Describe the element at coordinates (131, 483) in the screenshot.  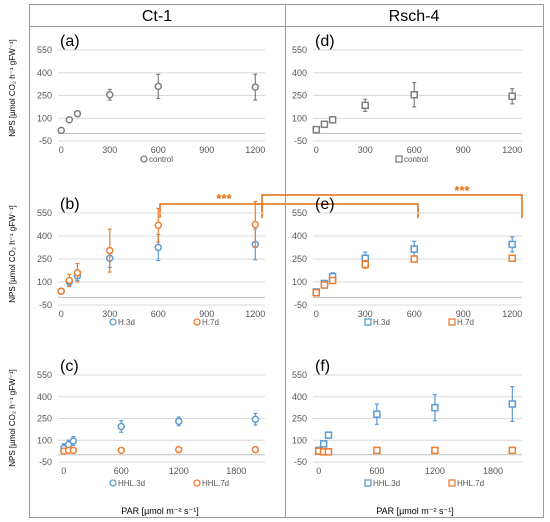
I see `legend-label: HHL.3d` at that location.